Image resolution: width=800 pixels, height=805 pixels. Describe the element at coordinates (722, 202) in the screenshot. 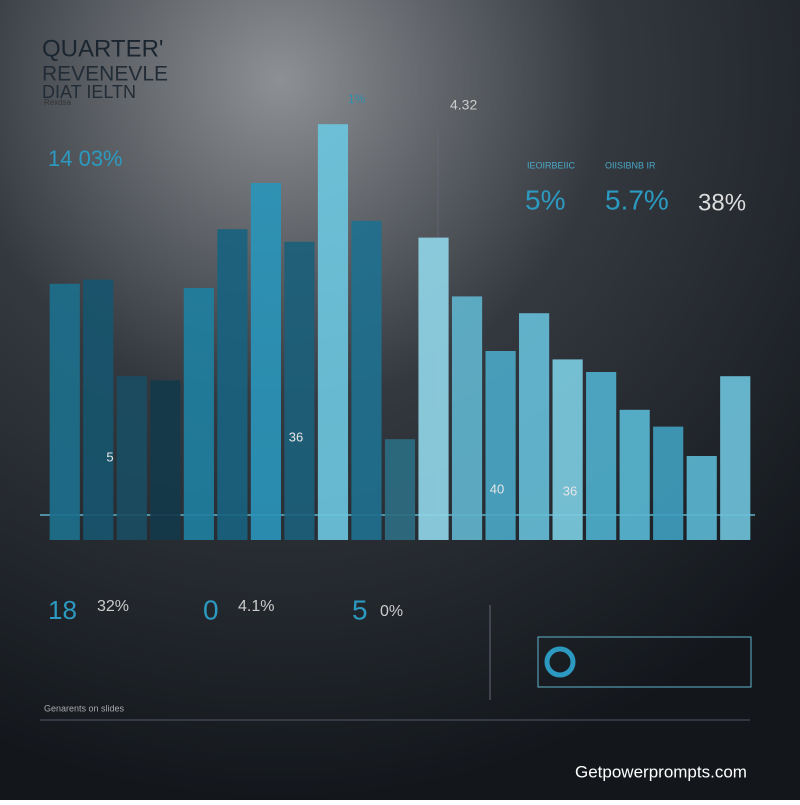

I see `stat: 38%` at that location.